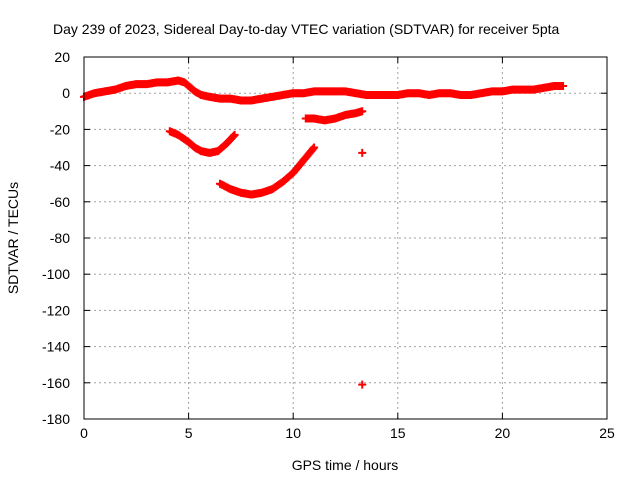  Describe the element at coordinates (56, 274) in the screenshot. I see `y-tick-label: -100` at that location.